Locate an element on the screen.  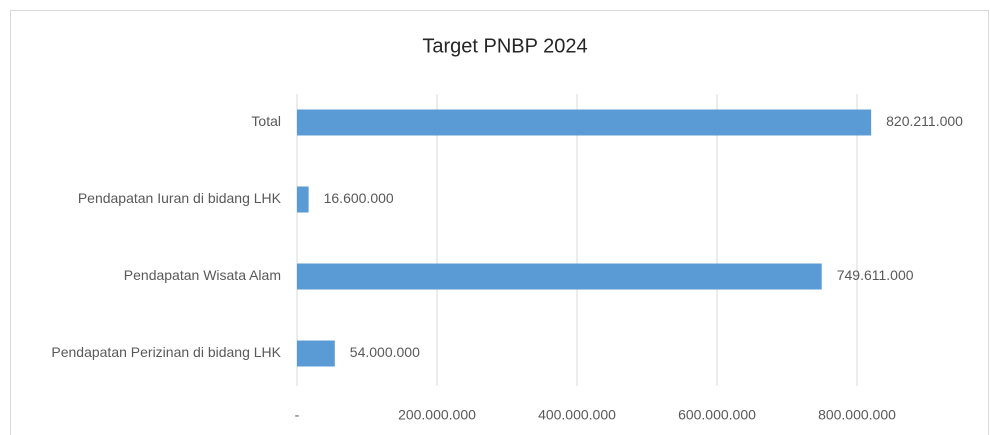
y-tick-label: Pendapatan Iuran di bidang LHK is located at coordinates (180, 198).